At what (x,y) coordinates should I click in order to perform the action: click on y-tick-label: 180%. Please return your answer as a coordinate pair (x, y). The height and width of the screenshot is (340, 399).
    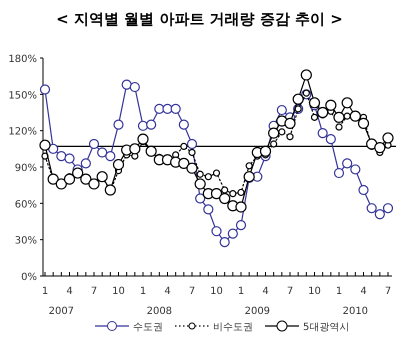
    Looking at the image, I should click on (22, 59).